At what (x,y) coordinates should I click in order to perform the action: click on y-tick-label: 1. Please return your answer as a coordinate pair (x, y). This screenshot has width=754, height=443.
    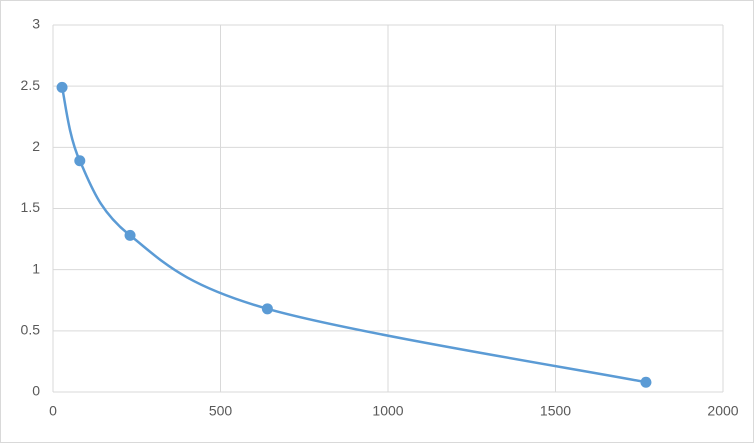
    Looking at the image, I should click on (36, 268).